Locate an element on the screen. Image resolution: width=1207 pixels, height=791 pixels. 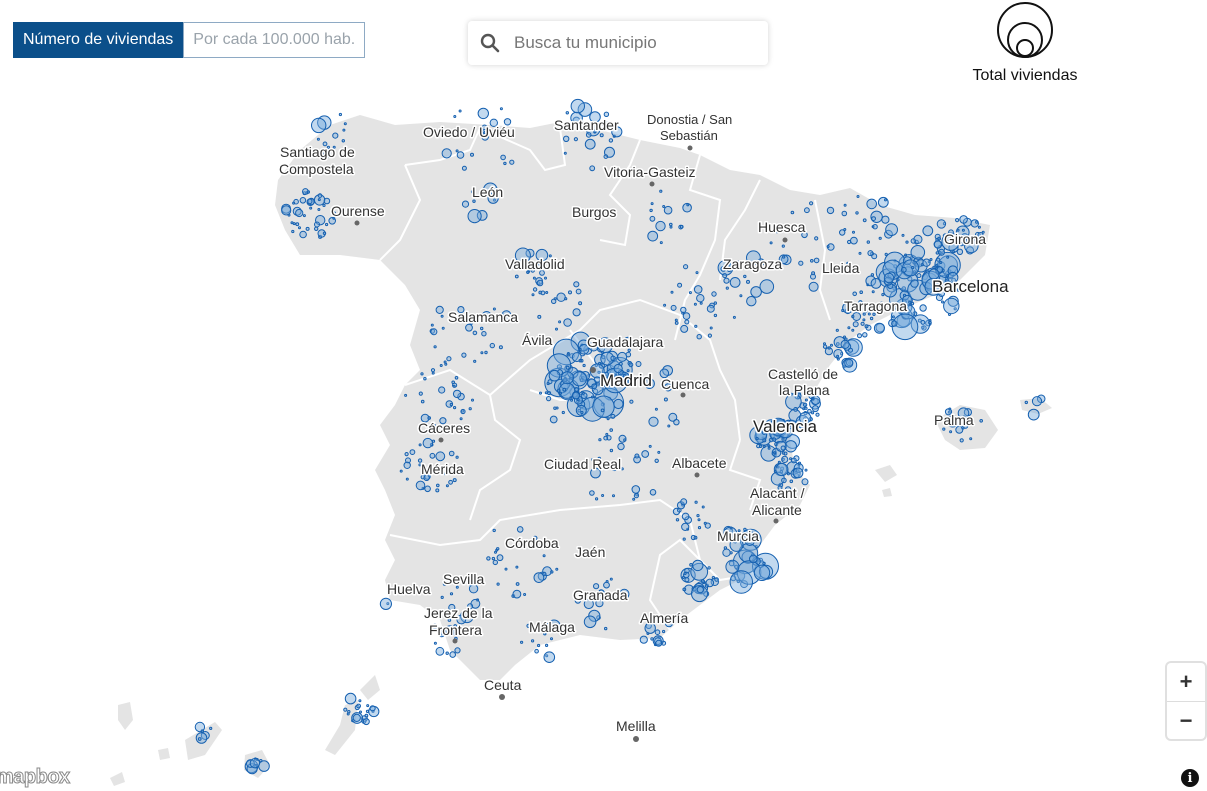
land-lapalma is located at coordinates (125, 716).